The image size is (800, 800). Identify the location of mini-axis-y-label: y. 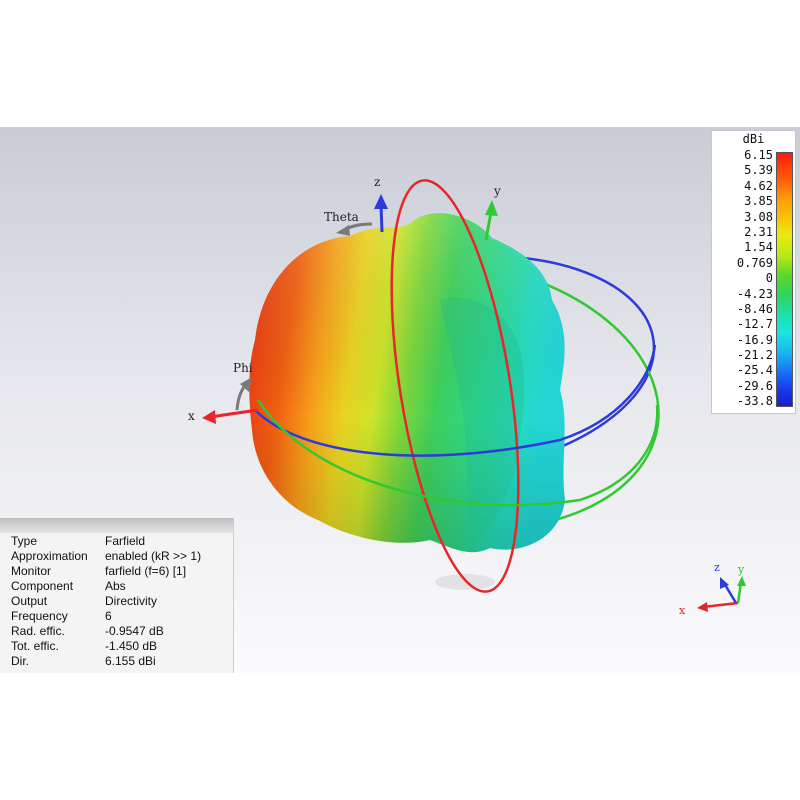
(741, 569).